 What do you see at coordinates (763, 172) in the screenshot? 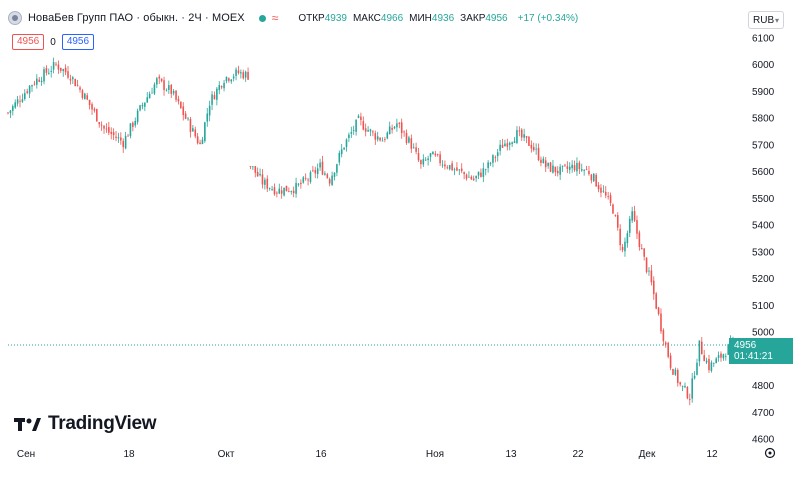
I see `y-tick-label: 5600` at bounding box center [763, 172].